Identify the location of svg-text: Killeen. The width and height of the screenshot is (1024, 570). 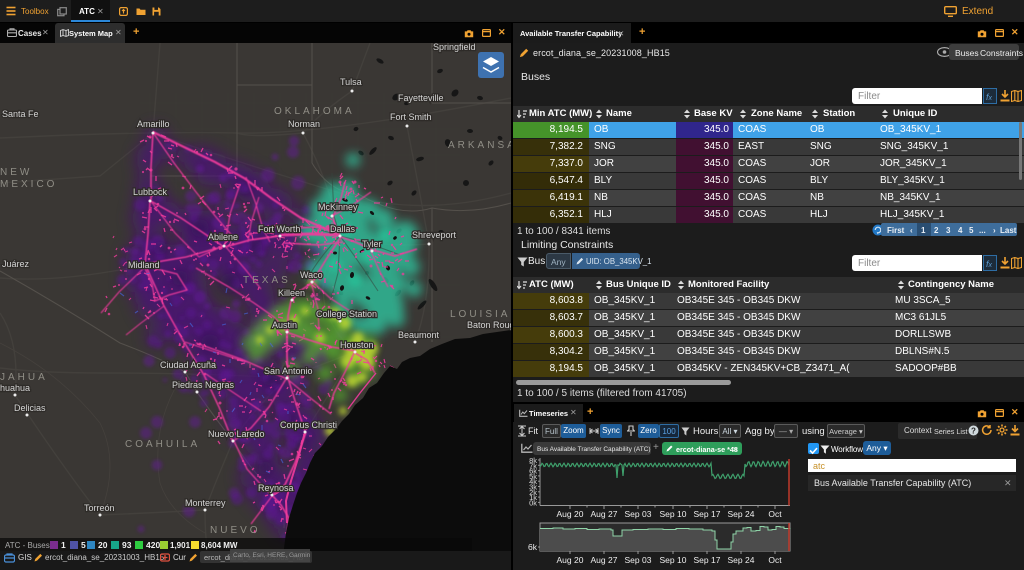
(291, 293).